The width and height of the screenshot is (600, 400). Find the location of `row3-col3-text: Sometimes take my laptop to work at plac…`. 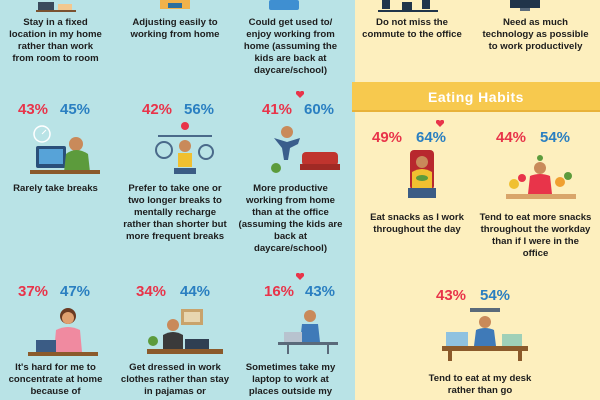

row3-col3-text: Sometimes take my laptop to work at plac… is located at coordinates (290, 379).